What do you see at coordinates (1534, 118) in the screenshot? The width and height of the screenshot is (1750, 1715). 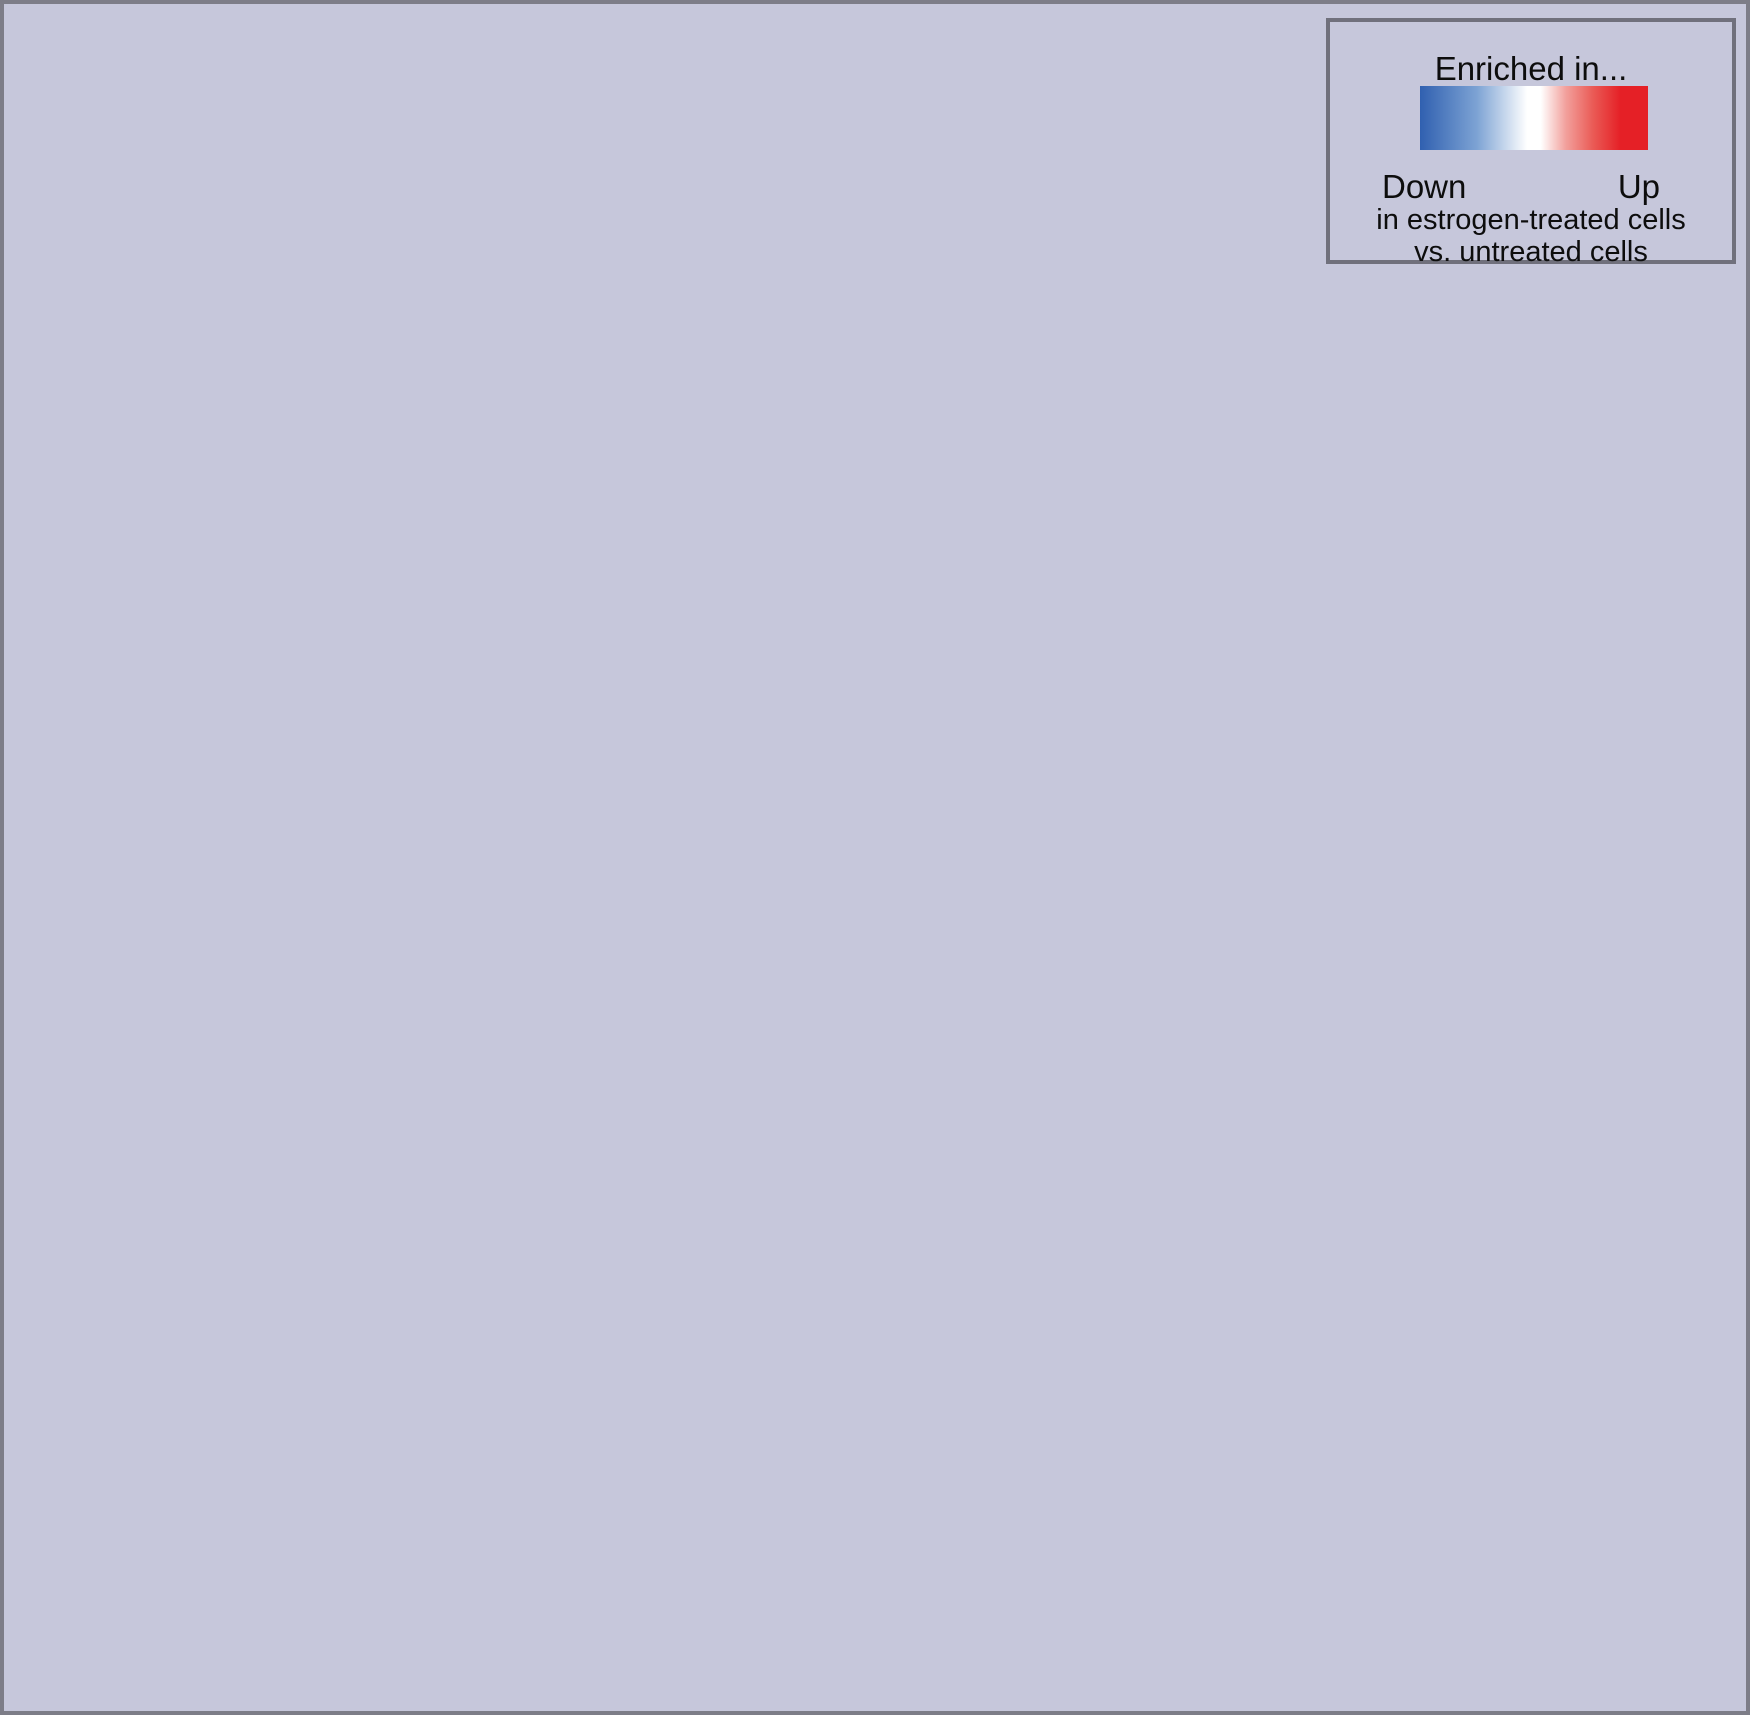 I see `legend-gradient-bar` at bounding box center [1534, 118].